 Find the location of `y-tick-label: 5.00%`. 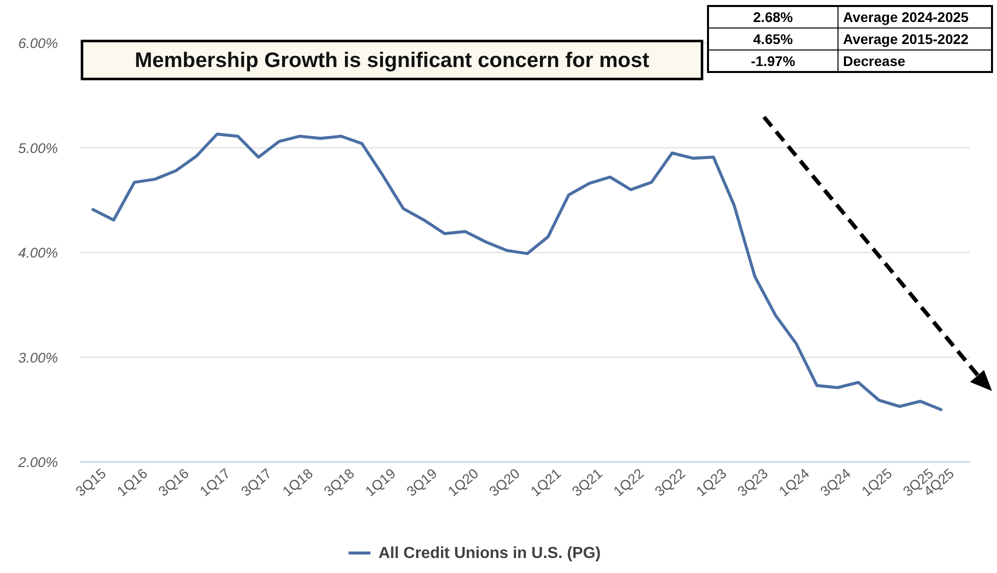

y-tick-label: 5.00% is located at coordinates (38, 148).